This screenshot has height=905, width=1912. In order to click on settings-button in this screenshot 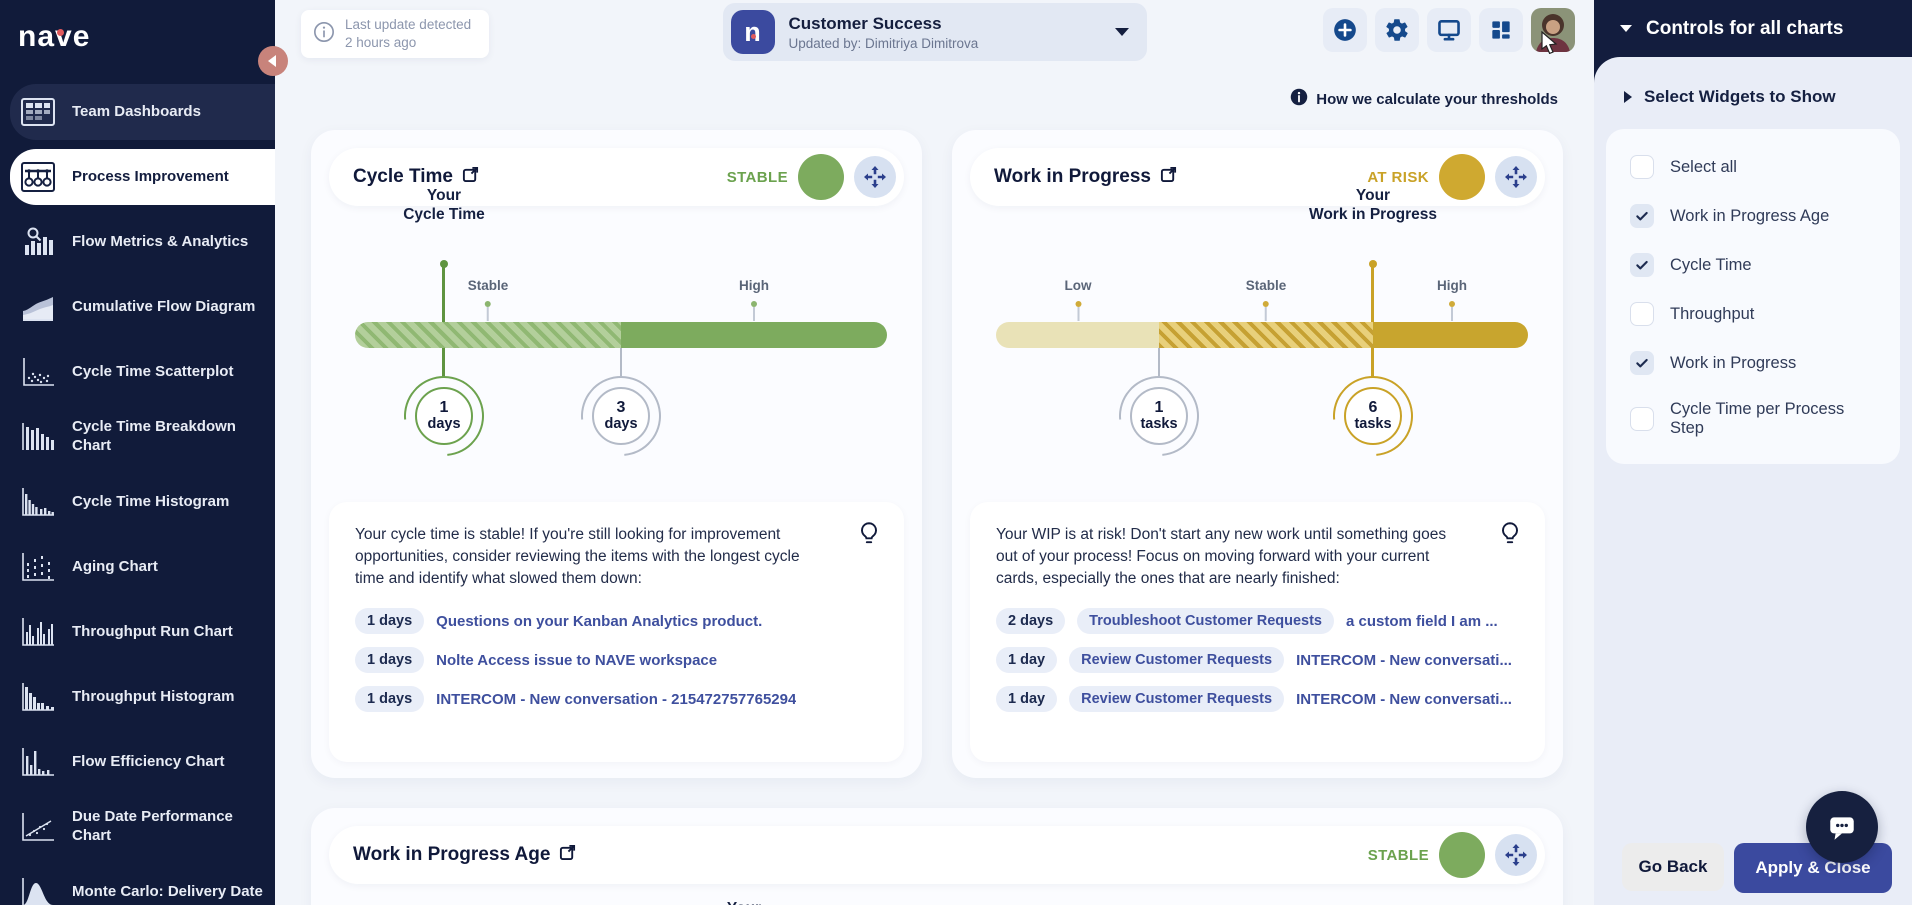, I will do `click(1397, 30)`.